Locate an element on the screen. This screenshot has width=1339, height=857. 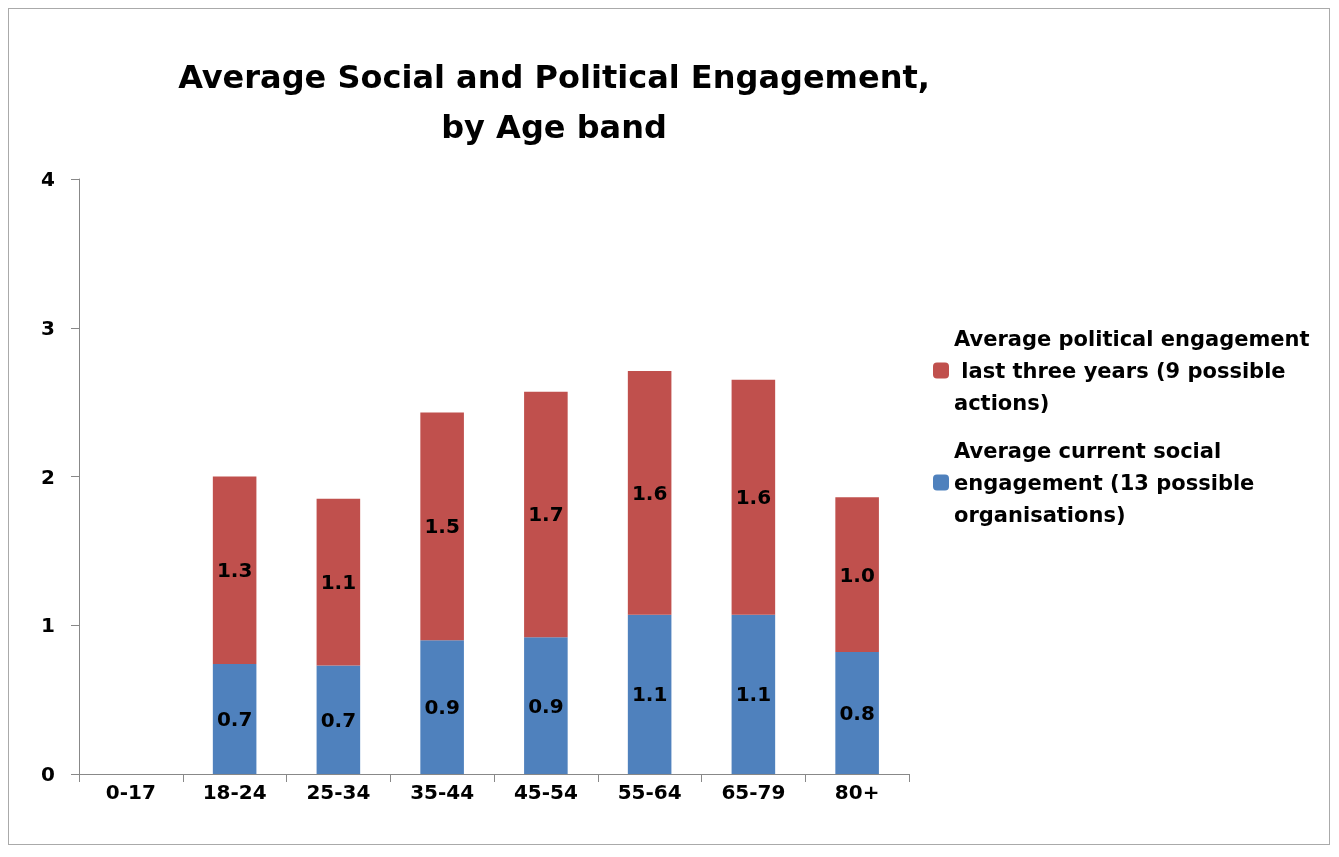
x-tick-label: 80+ is located at coordinates (857, 792).